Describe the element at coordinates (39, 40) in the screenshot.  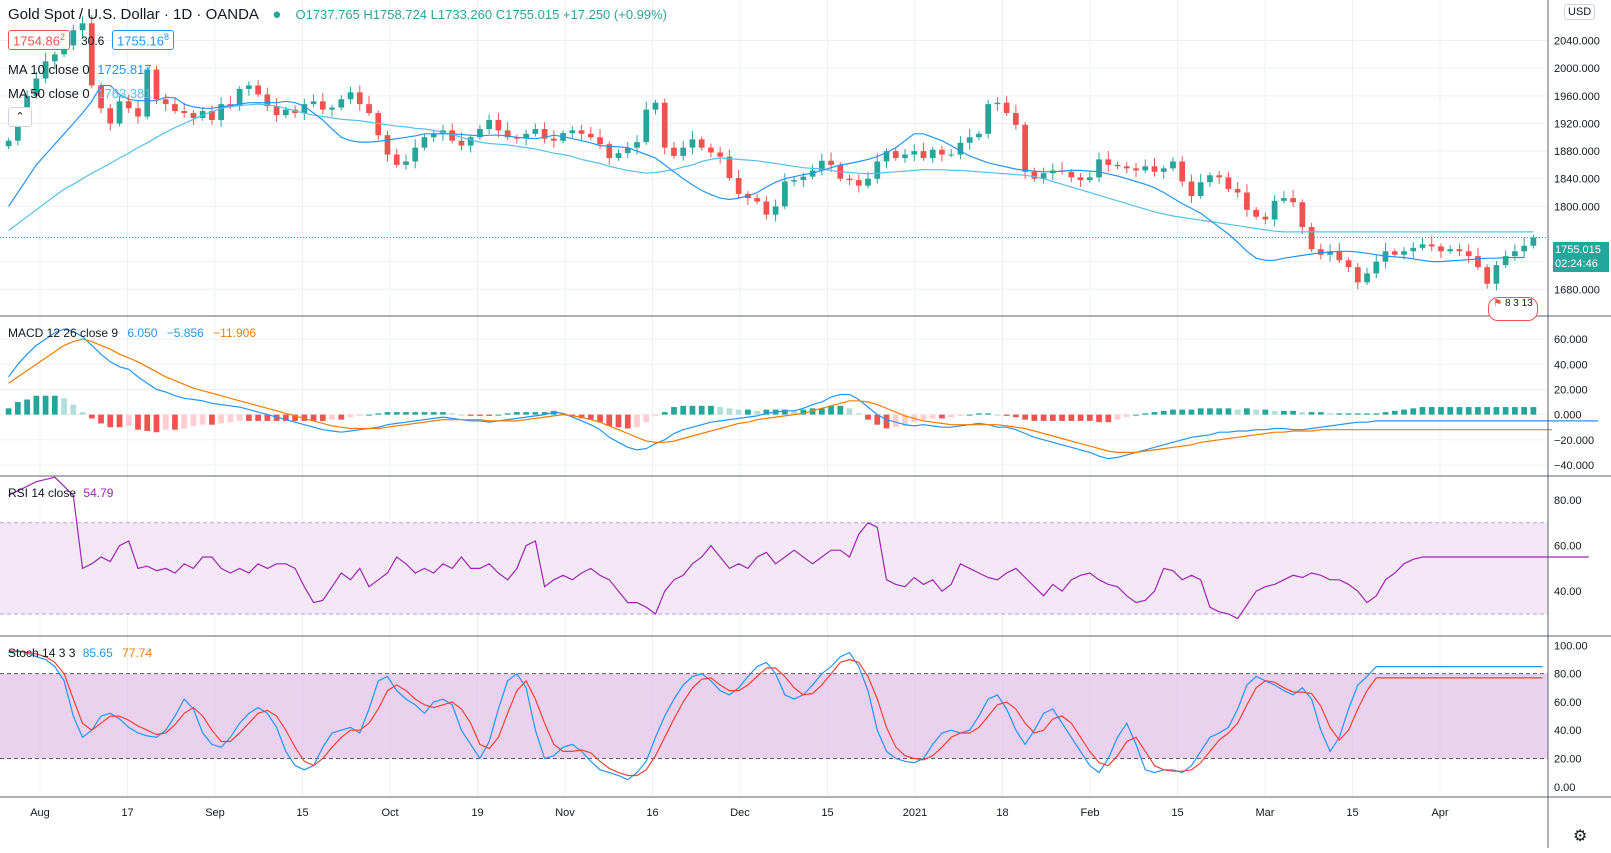
I see `sell-price-button: 1754.862` at that location.